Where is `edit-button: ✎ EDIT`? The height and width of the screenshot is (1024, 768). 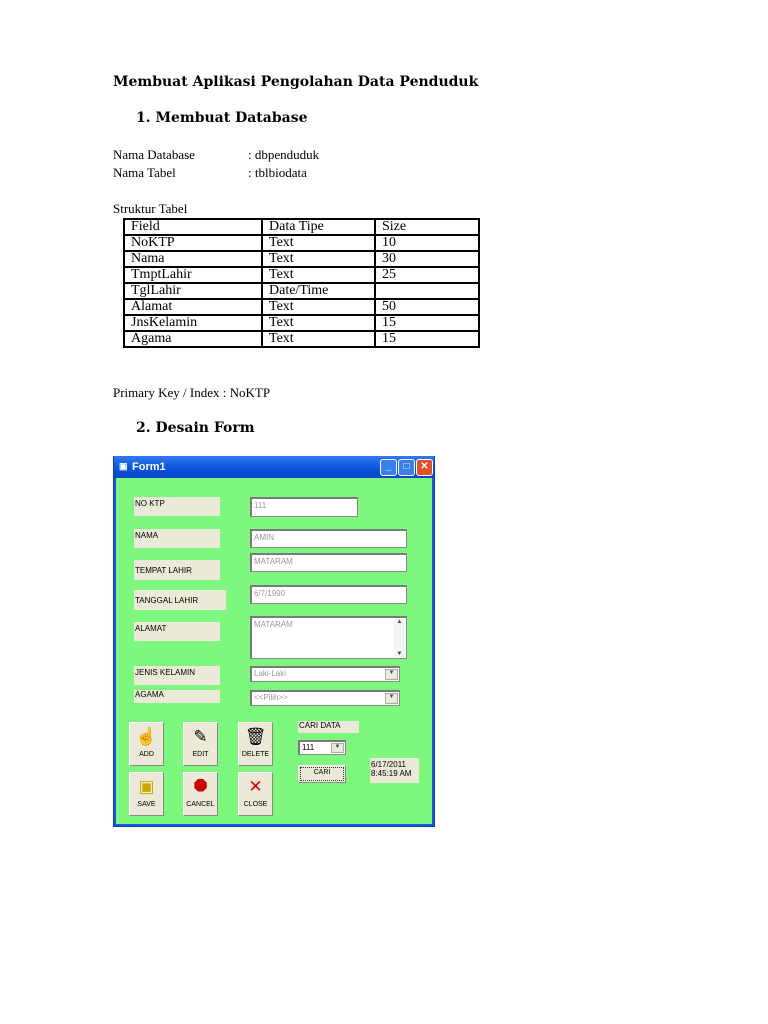
edit-button: ✎ EDIT is located at coordinates (200, 744).